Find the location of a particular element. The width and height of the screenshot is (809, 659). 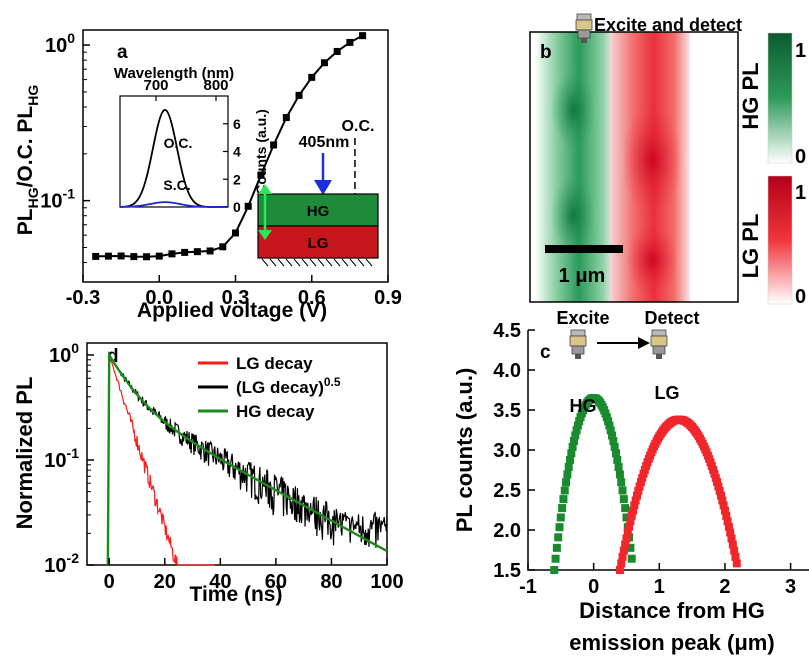

lg-decay-sqrt-curve is located at coordinates (247, 459).